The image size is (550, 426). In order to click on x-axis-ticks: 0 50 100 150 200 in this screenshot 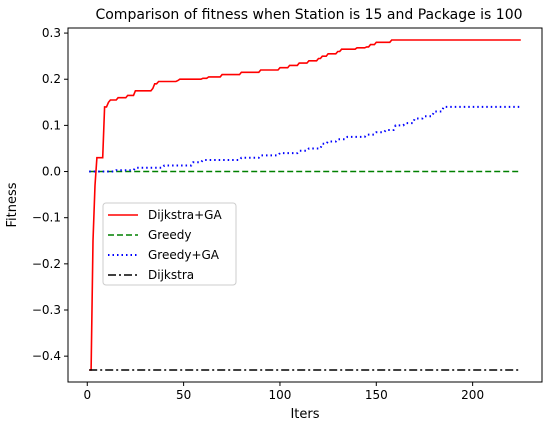, I will do `click(283, 392)`.